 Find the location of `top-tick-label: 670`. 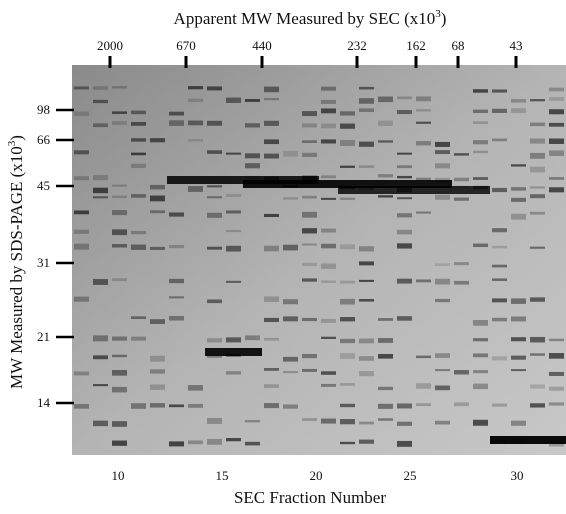

top-tick-label: 670 is located at coordinates (186, 45).